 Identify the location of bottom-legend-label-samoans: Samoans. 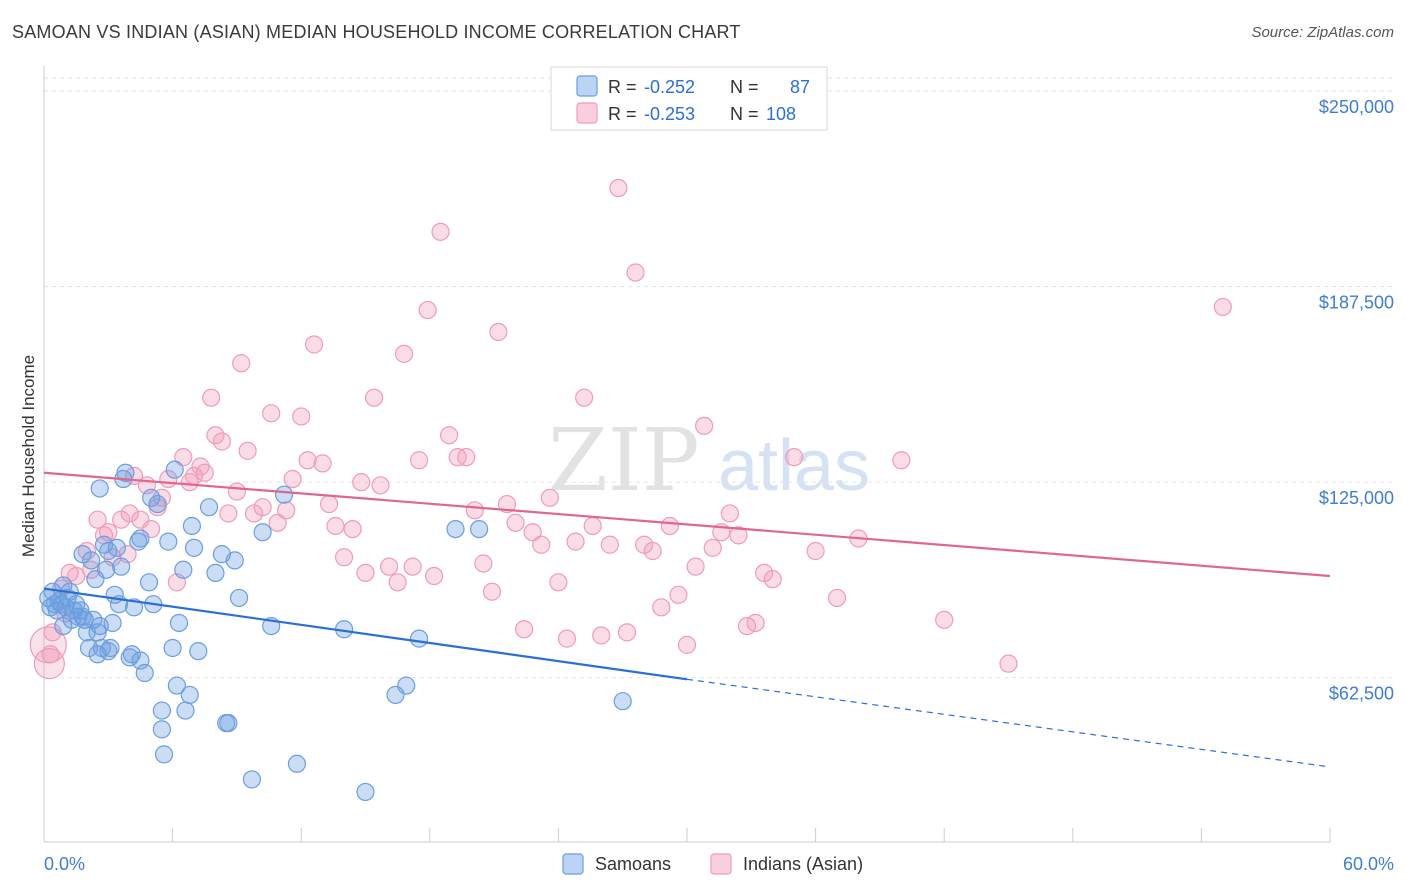
(633, 864).